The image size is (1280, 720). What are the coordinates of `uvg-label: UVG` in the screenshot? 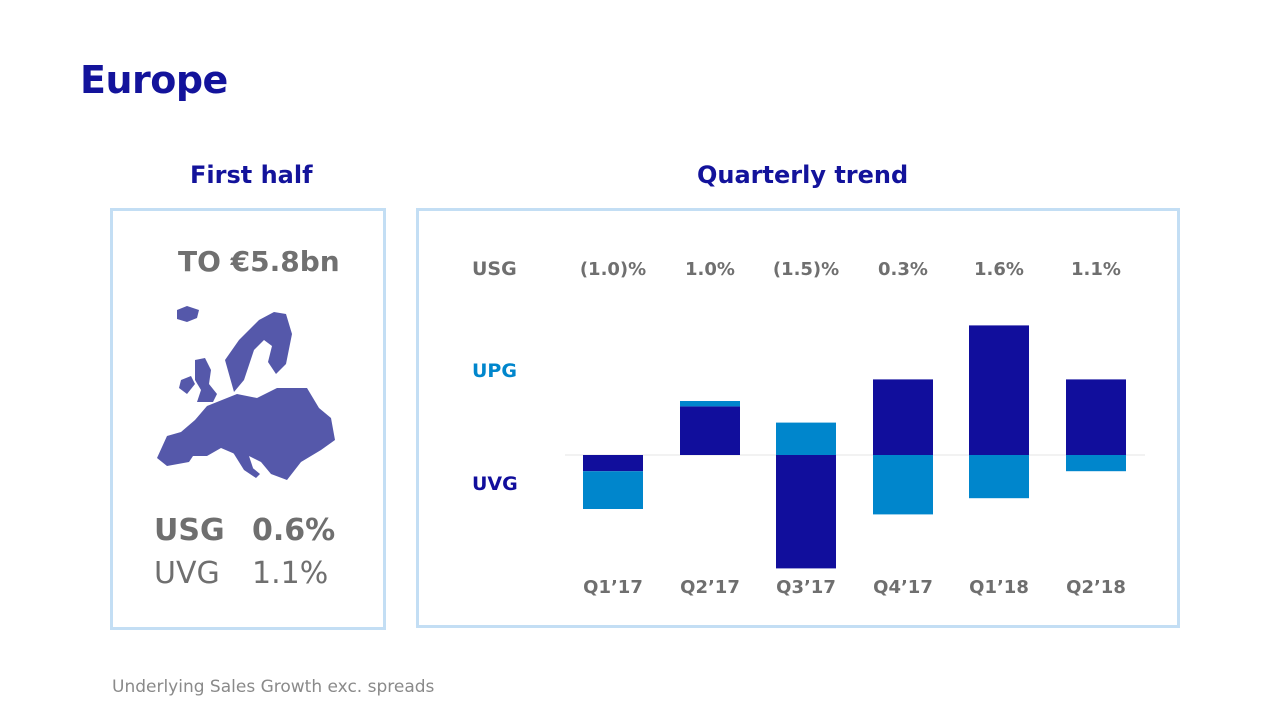 It's located at (187, 573).